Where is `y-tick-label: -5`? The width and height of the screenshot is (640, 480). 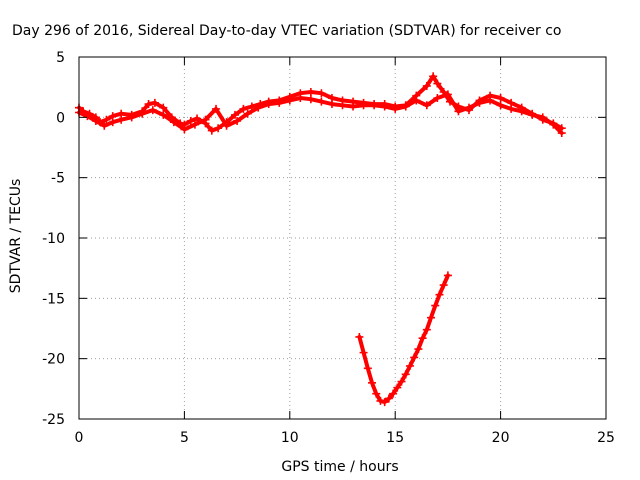 y-tick-label: -5 is located at coordinates (58, 179).